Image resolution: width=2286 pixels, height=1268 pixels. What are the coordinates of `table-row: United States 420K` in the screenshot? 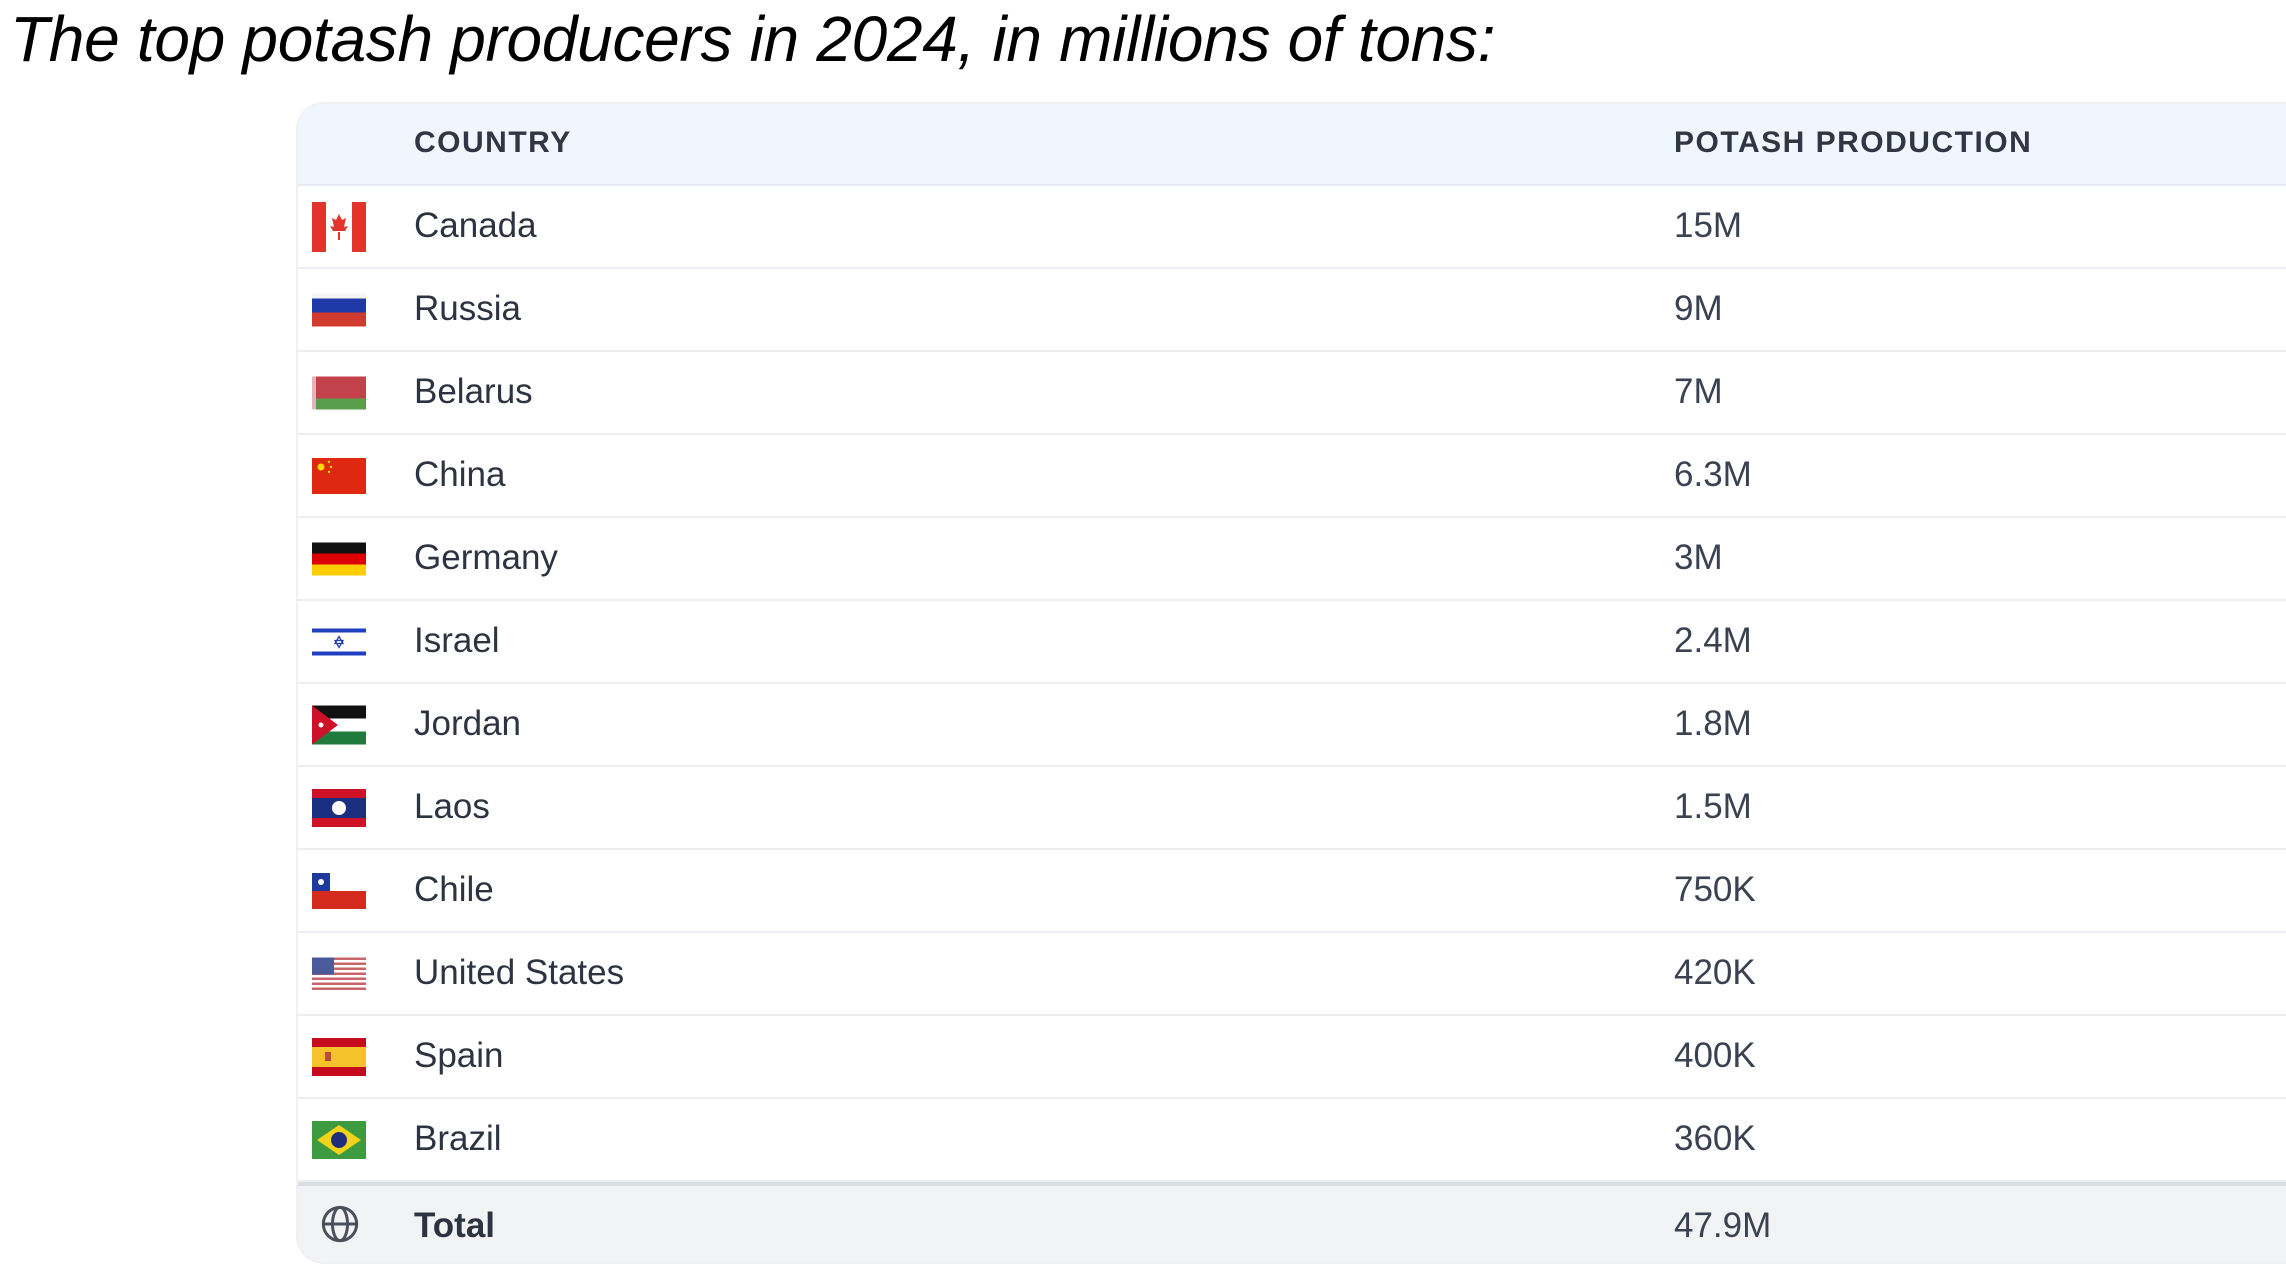 It's located at (1292, 974).